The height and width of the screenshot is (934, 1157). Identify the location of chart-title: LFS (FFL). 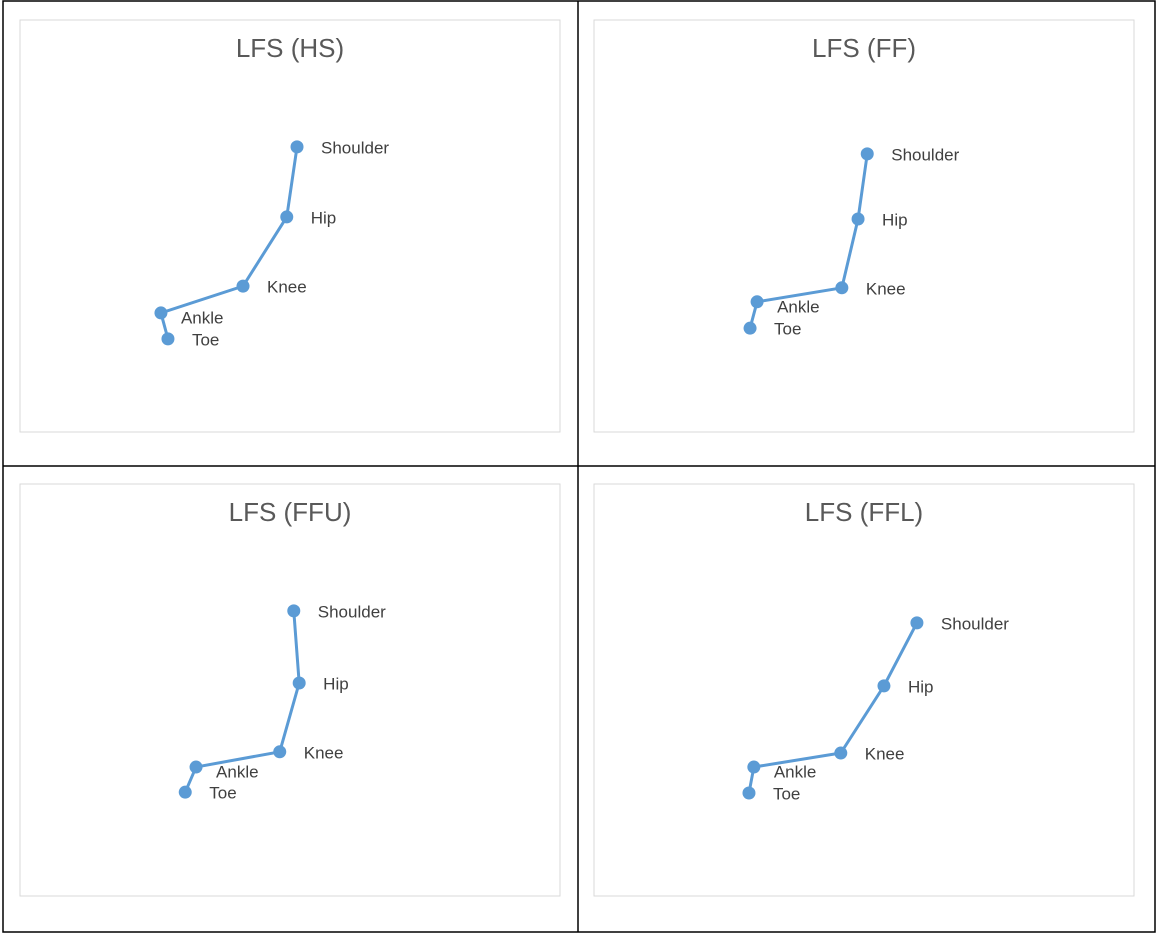
(864, 512).